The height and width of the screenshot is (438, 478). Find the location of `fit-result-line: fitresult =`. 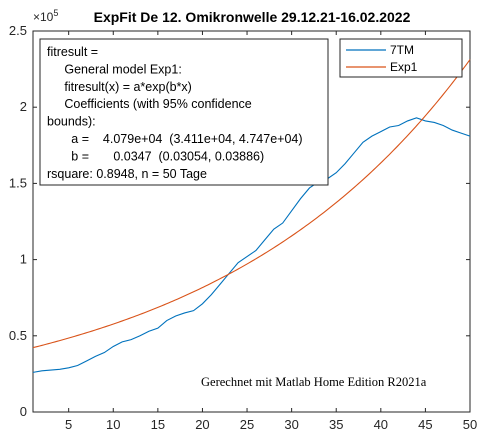

fit-result-line: fitresult = is located at coordinates (72, 52).